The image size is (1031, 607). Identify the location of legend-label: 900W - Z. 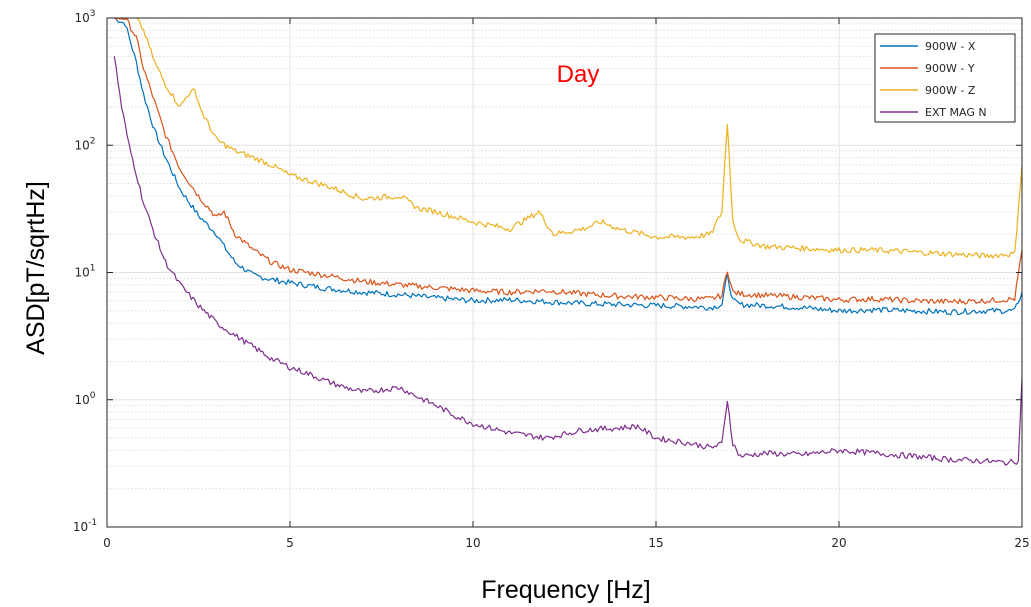
(950, 90).